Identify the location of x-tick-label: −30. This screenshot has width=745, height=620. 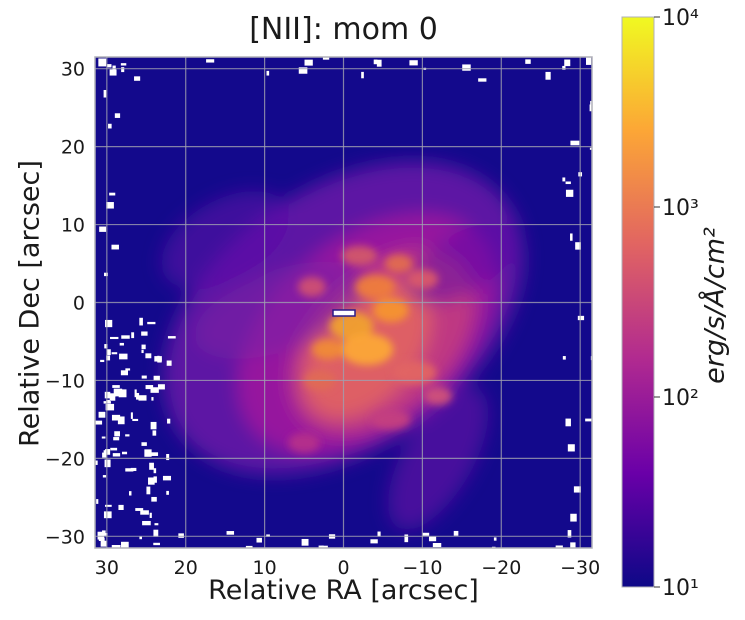
(580, 568).